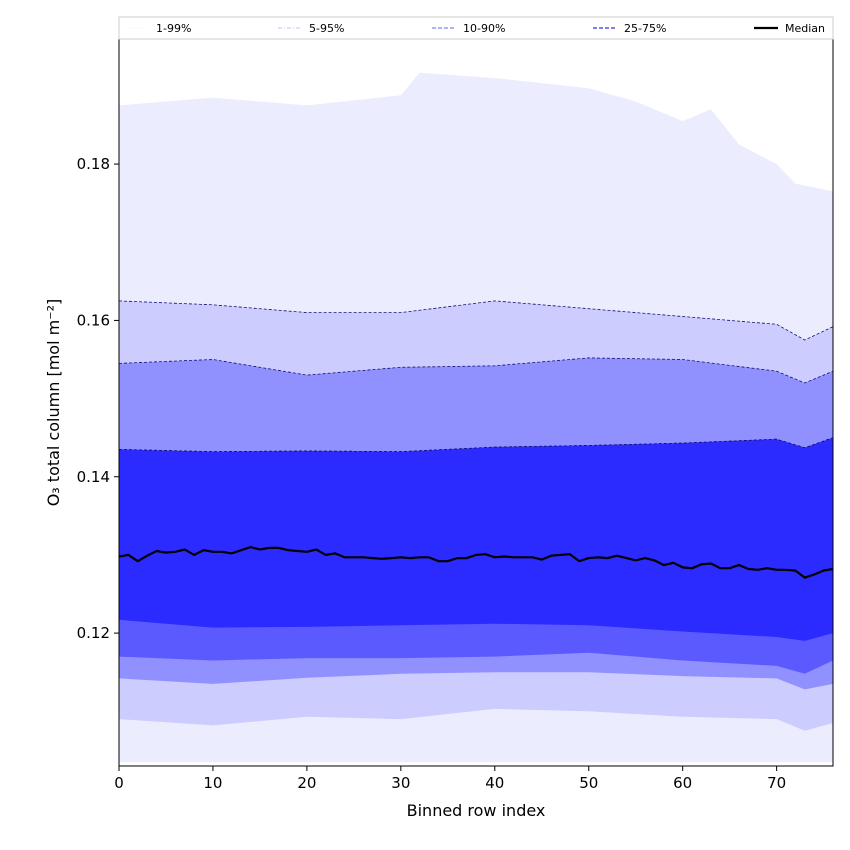  What do you see at coordinates (119, 783) in the screenshot?
I see `x-tick-label: 0` at bounding box center [119, 783].